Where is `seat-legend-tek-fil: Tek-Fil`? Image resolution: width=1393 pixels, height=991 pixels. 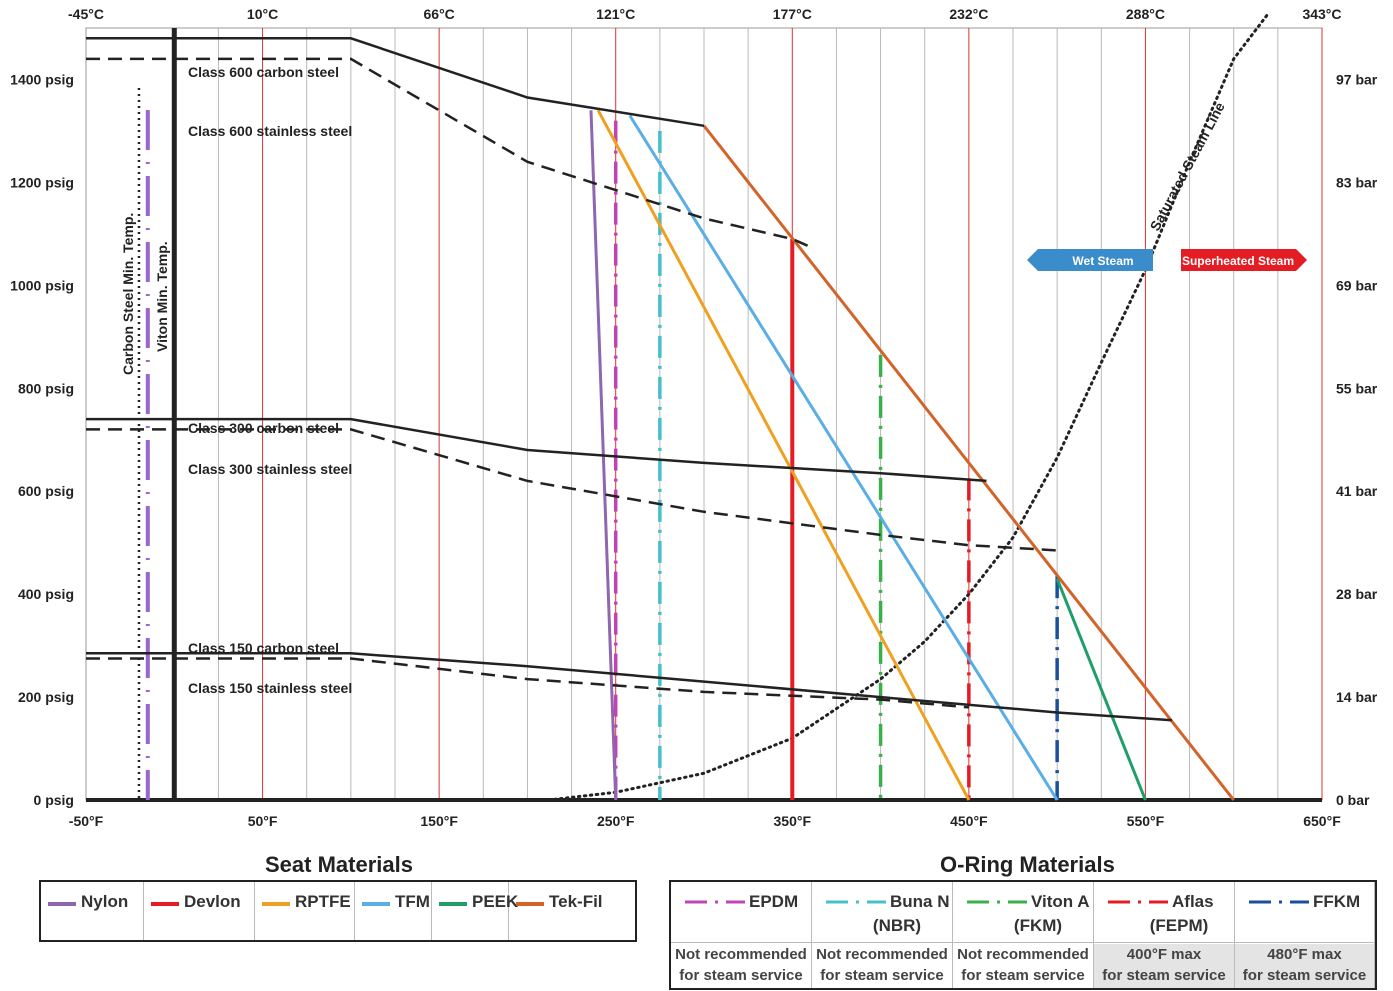
seat-legend-tek-fil: Tek-Fil is located at coordinates (572, 911).